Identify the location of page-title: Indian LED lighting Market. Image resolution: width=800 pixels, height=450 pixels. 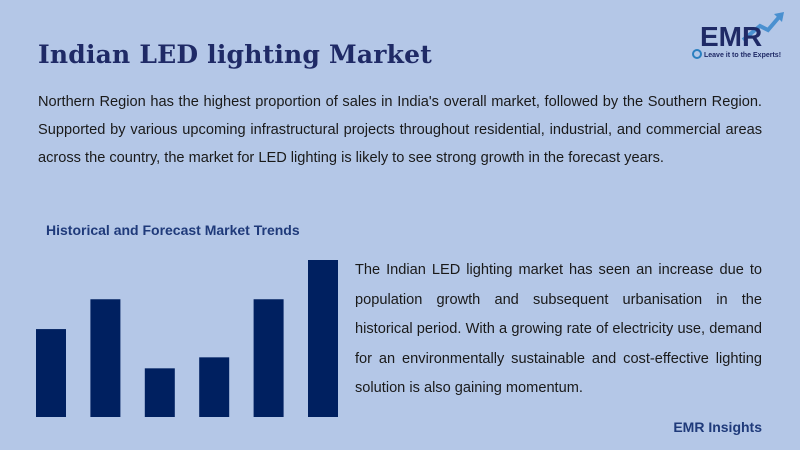
(235, 54).